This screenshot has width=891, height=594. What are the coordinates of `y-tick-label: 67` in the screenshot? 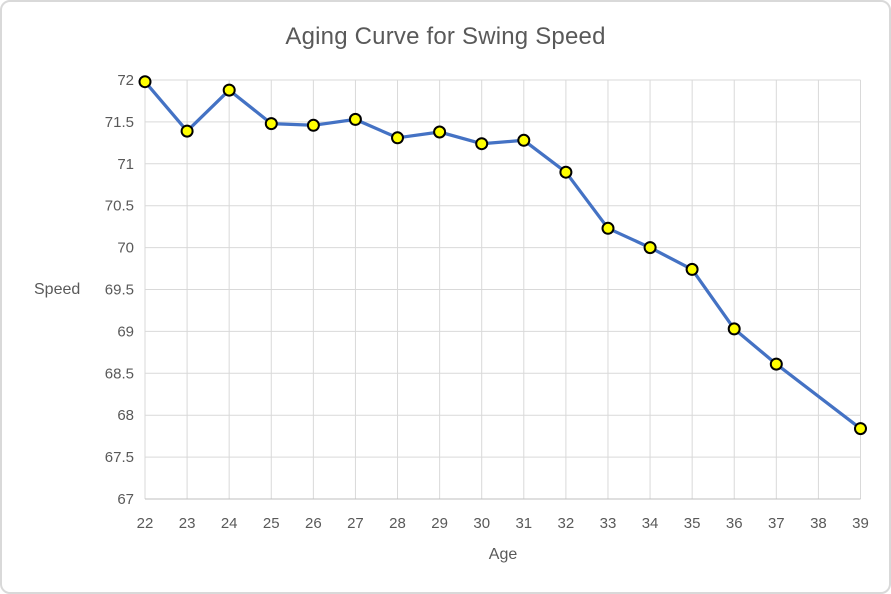 It's located at (125, 499).